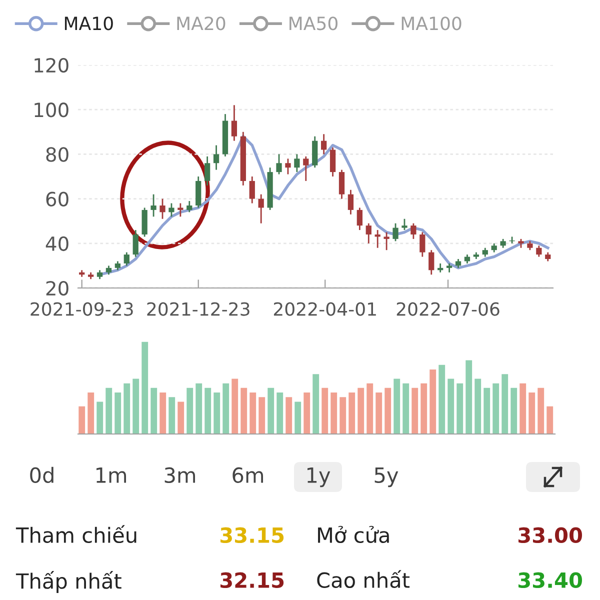  Describe the element at coordinates (198, 309) in the screenshot. I see `x-tick-label: 2021-12-23` at that location.